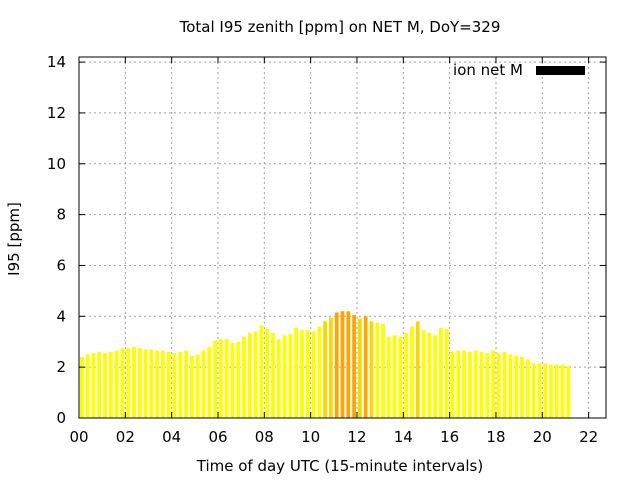 This screenshot has width=640, height=480. I want to click on y-tick-label: 8, so click(61, 215).